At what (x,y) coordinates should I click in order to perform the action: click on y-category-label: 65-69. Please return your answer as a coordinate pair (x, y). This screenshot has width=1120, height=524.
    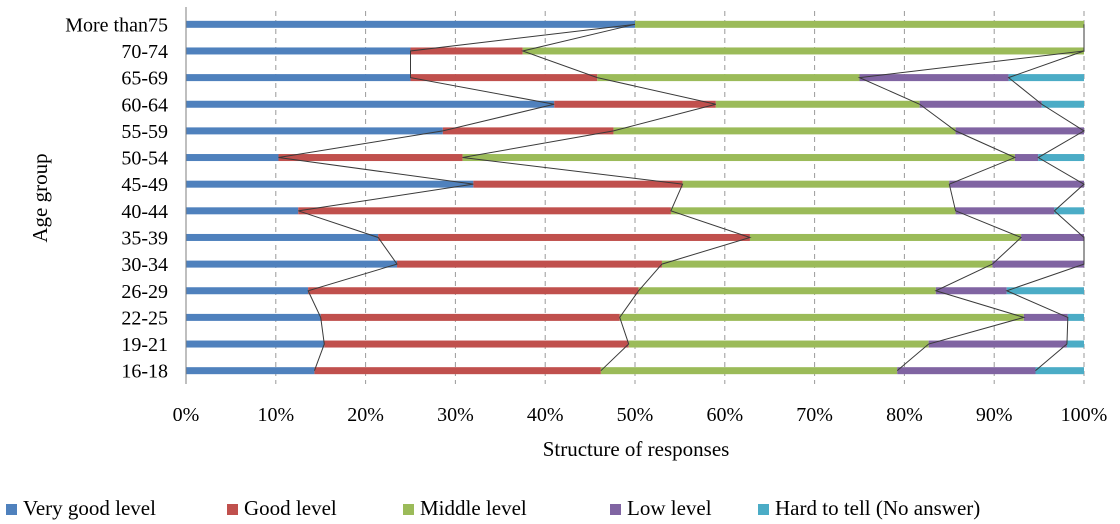
    Looking at the image, I should click on (144, 79).